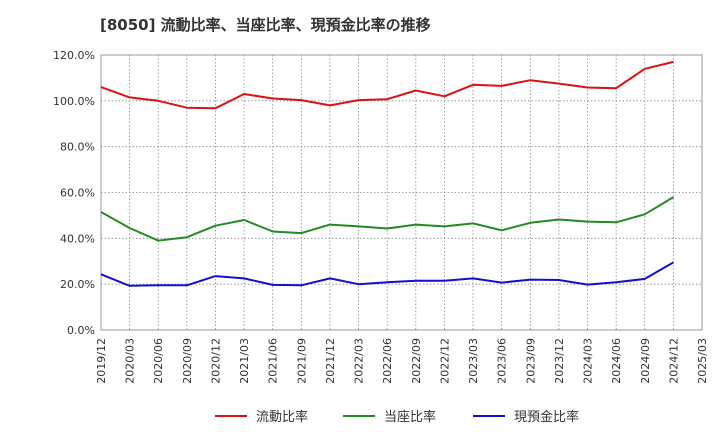 This screenshot has width=720, height=440. What do you see at coordinates (301, 361) in the screenshot?
I see `x-tick-label: 2021/09` at bounding box center [301, 361].